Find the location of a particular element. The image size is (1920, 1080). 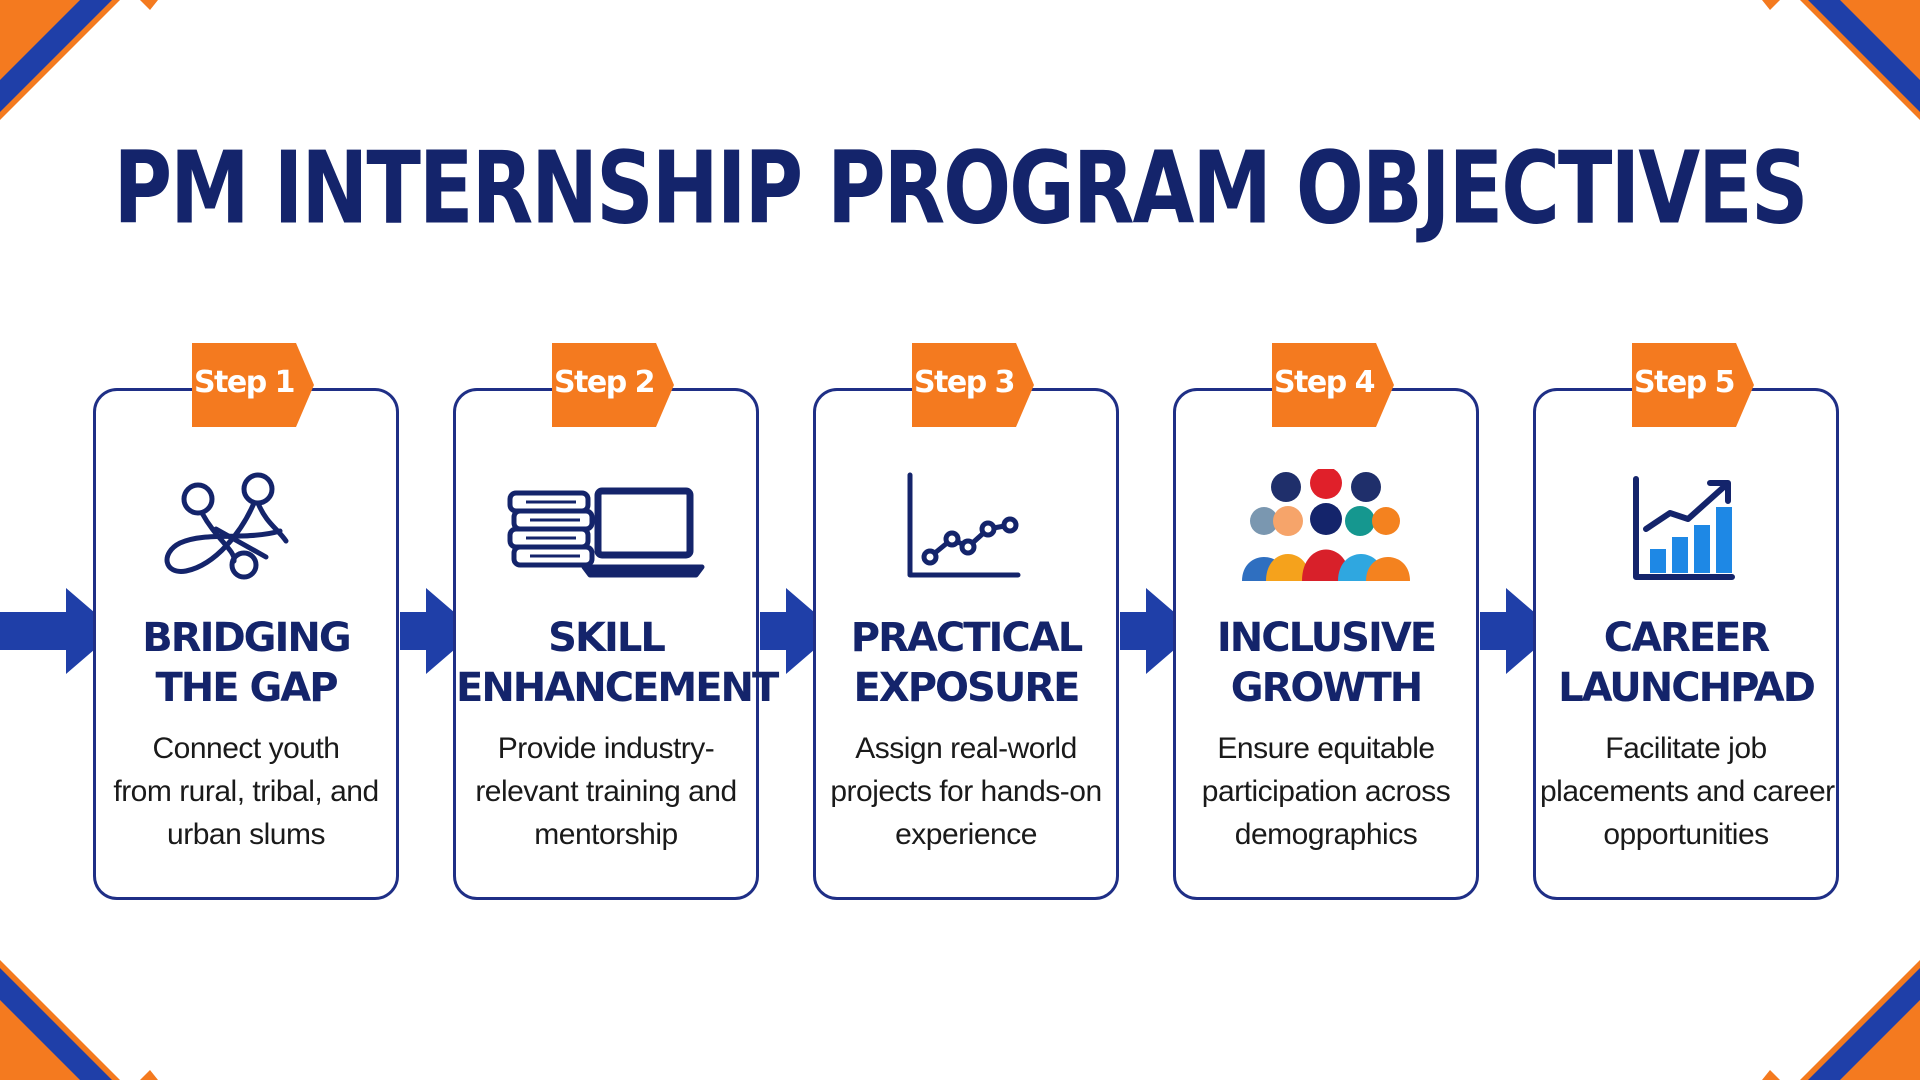

step-description-line: demographics is located at coordinates (1326, 834).